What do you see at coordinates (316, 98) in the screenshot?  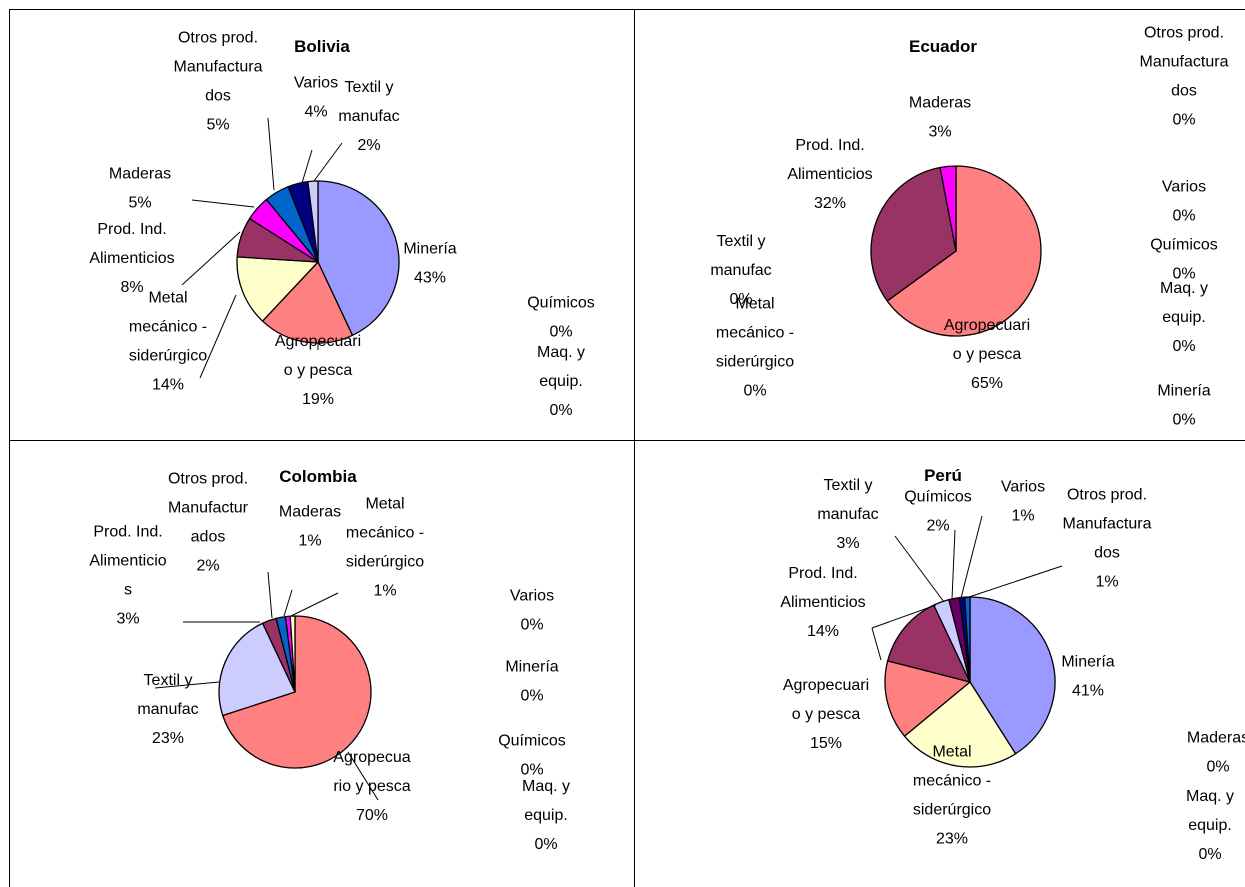 I see `slice-label-varios: Varios 4%` at bounding box center [316, 98].